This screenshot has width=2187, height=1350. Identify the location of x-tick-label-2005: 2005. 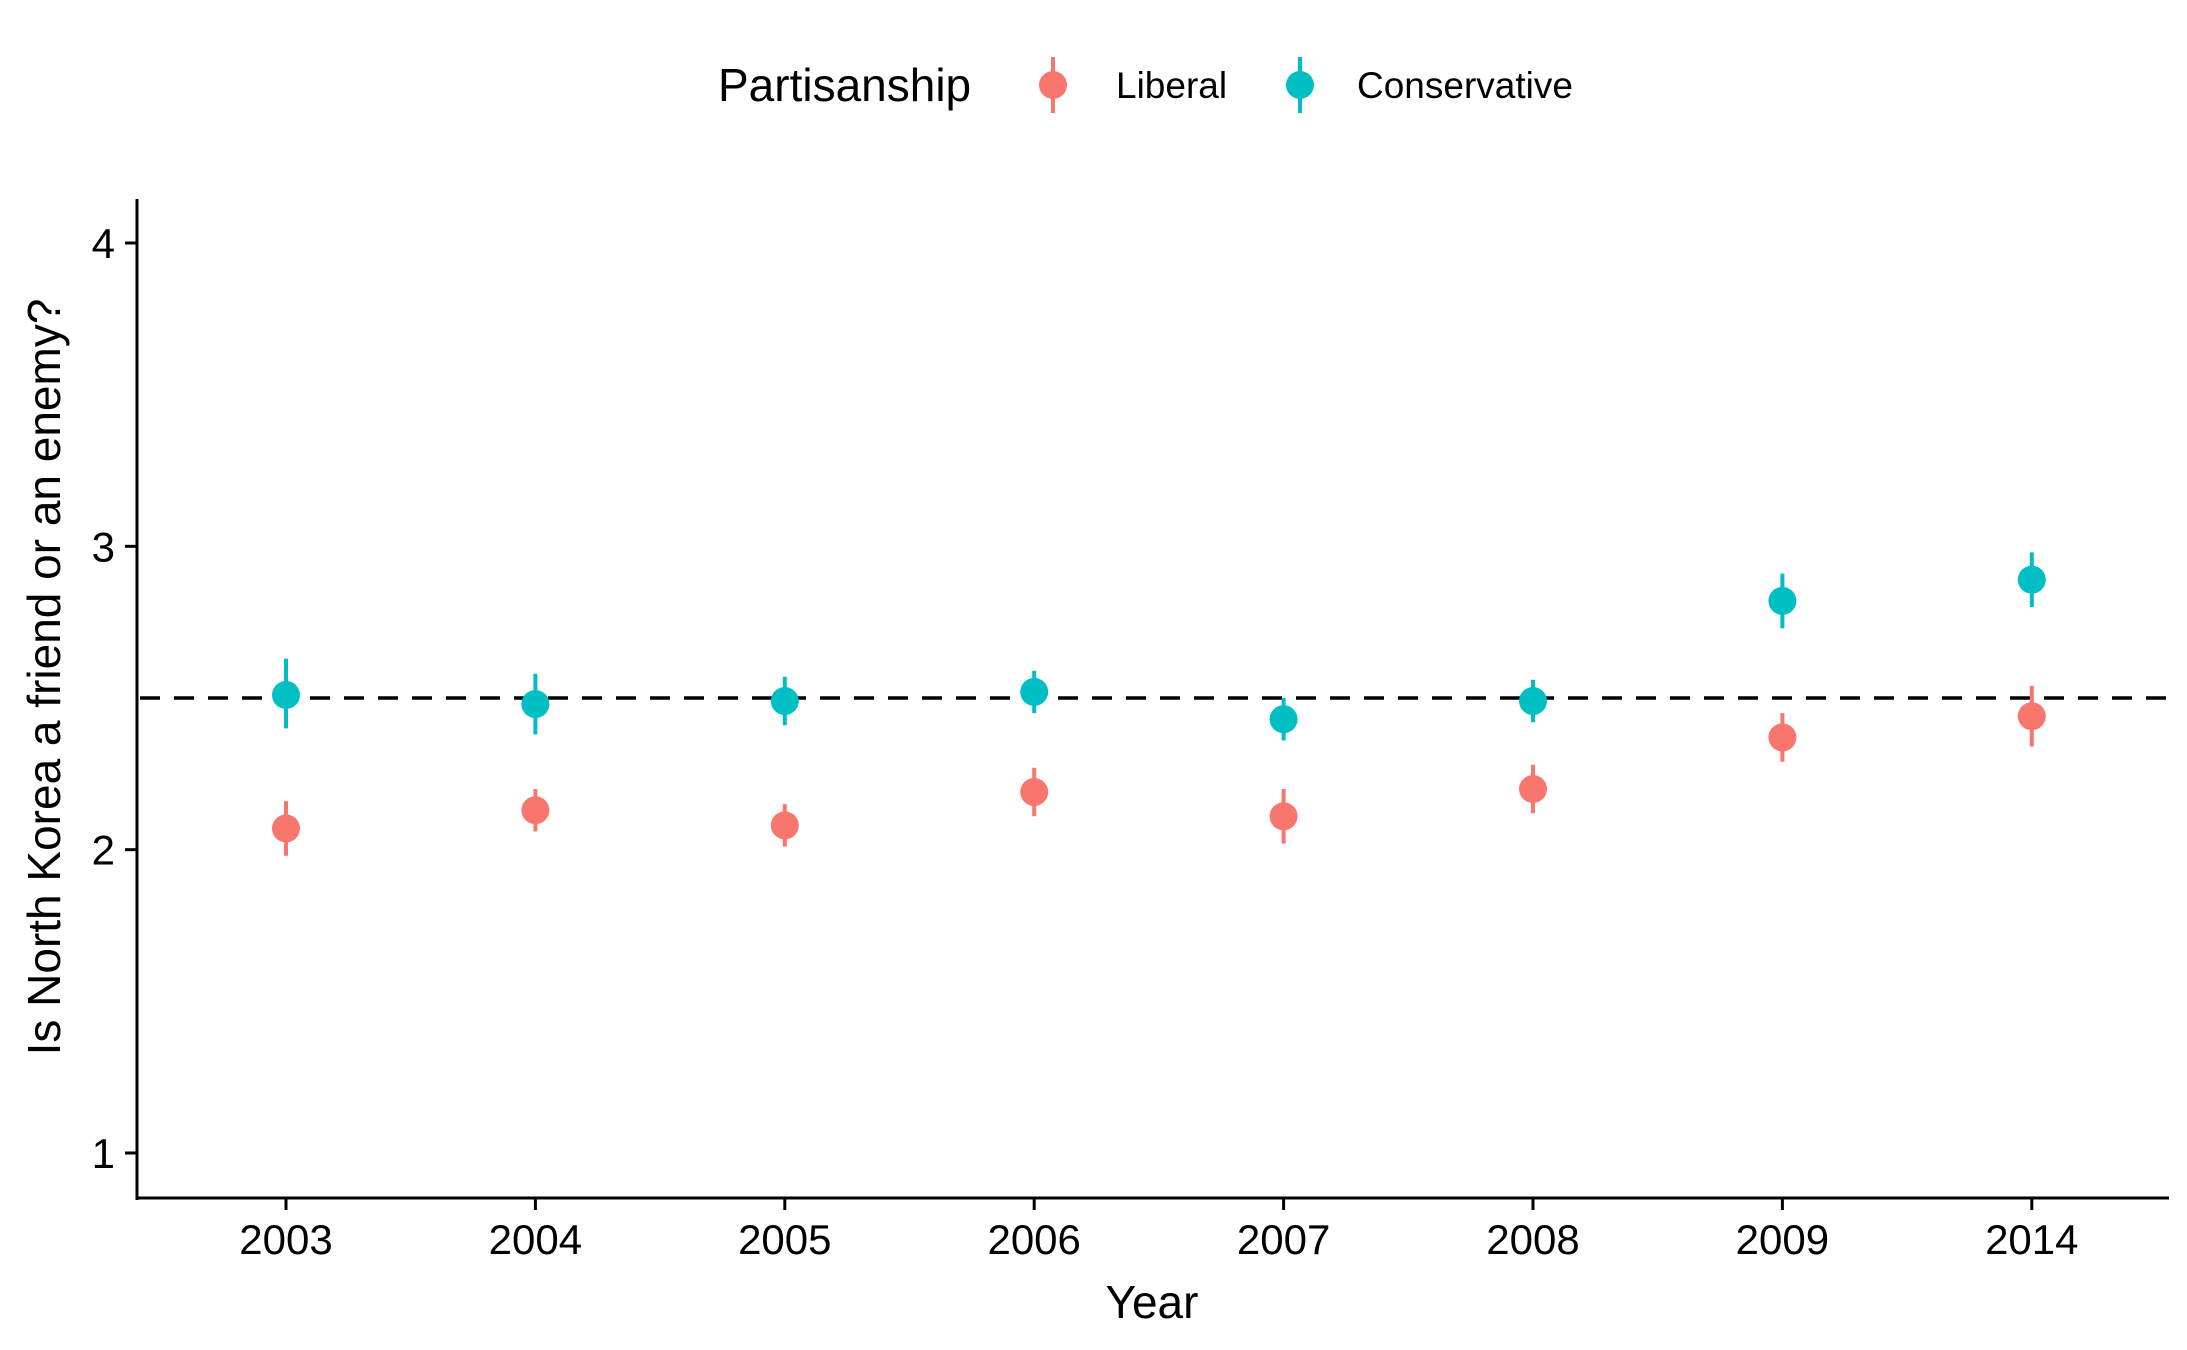
(784, 1239).